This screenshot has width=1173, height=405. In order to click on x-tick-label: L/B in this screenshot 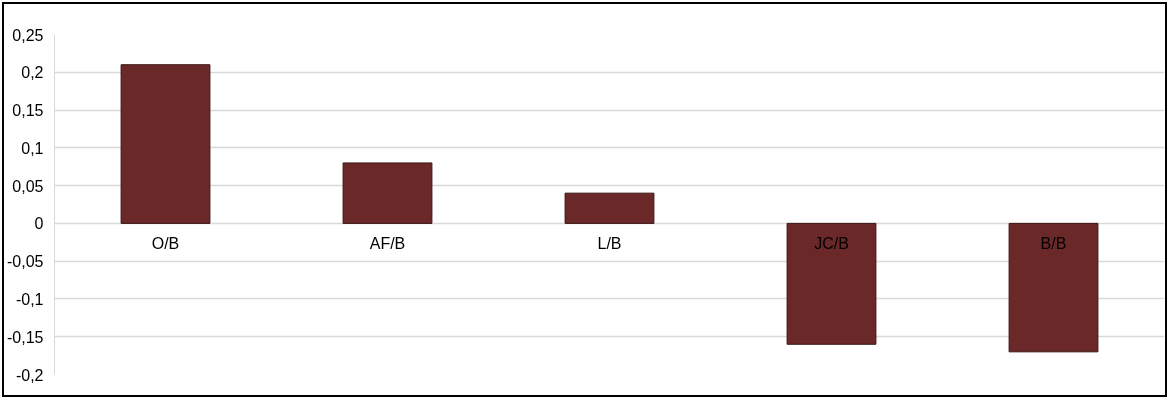, I will do `click(609, 244)`.